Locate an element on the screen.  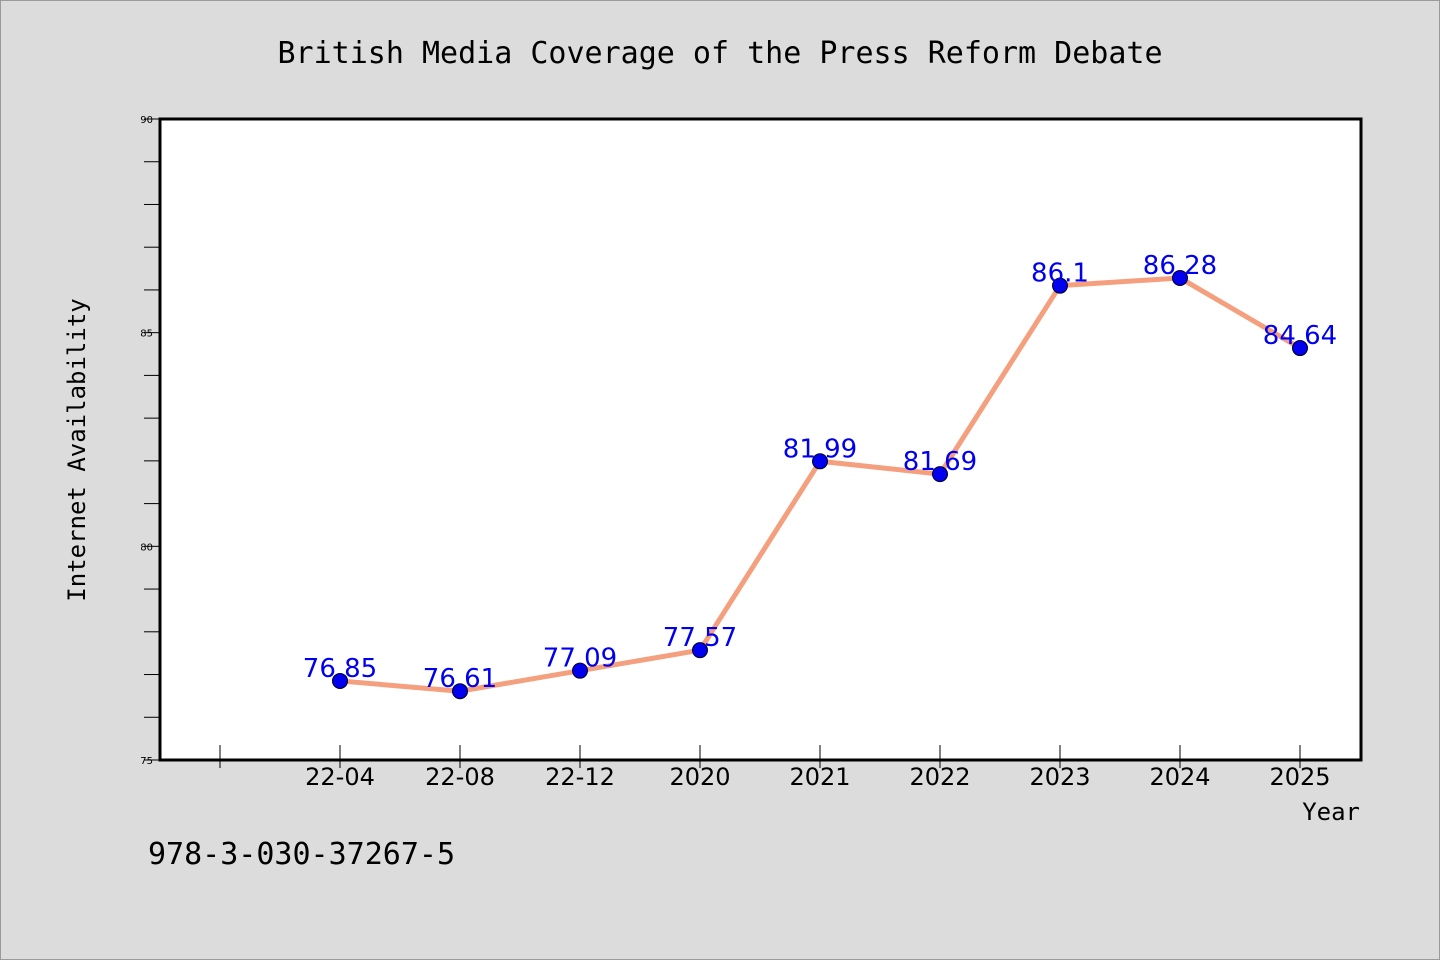
x-tick-label: 2021 is located at coordinates (819, 777).